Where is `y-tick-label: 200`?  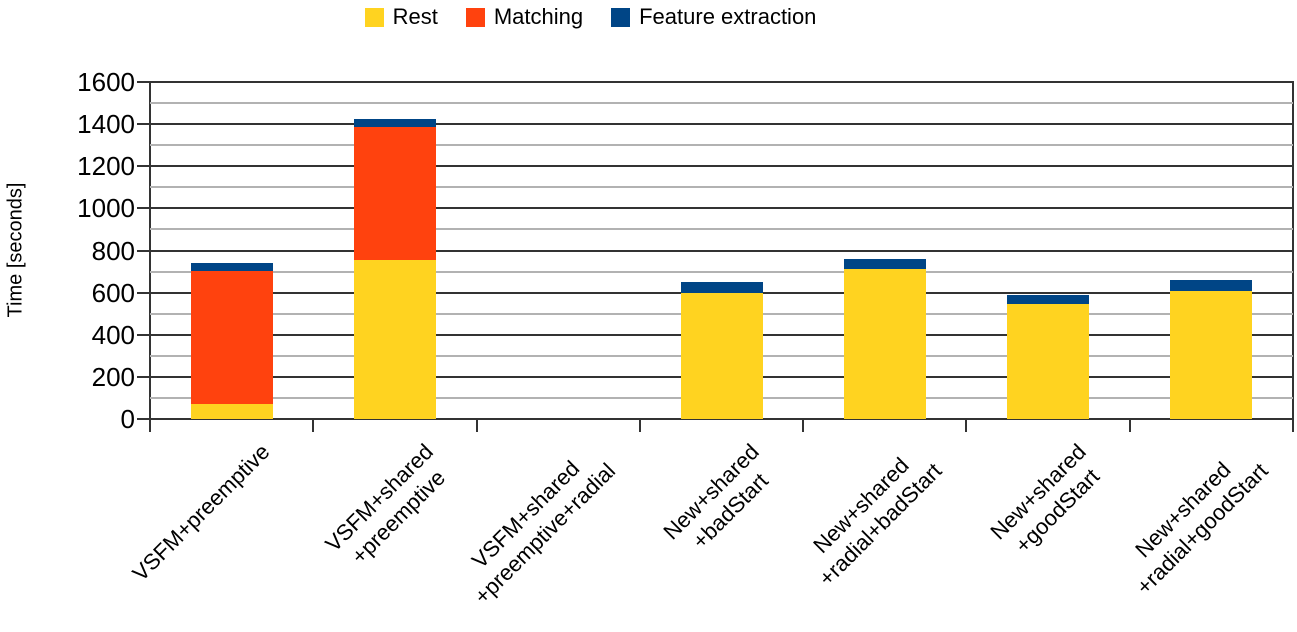
y-tick-label: 200 is located at coordinates (113, 376).